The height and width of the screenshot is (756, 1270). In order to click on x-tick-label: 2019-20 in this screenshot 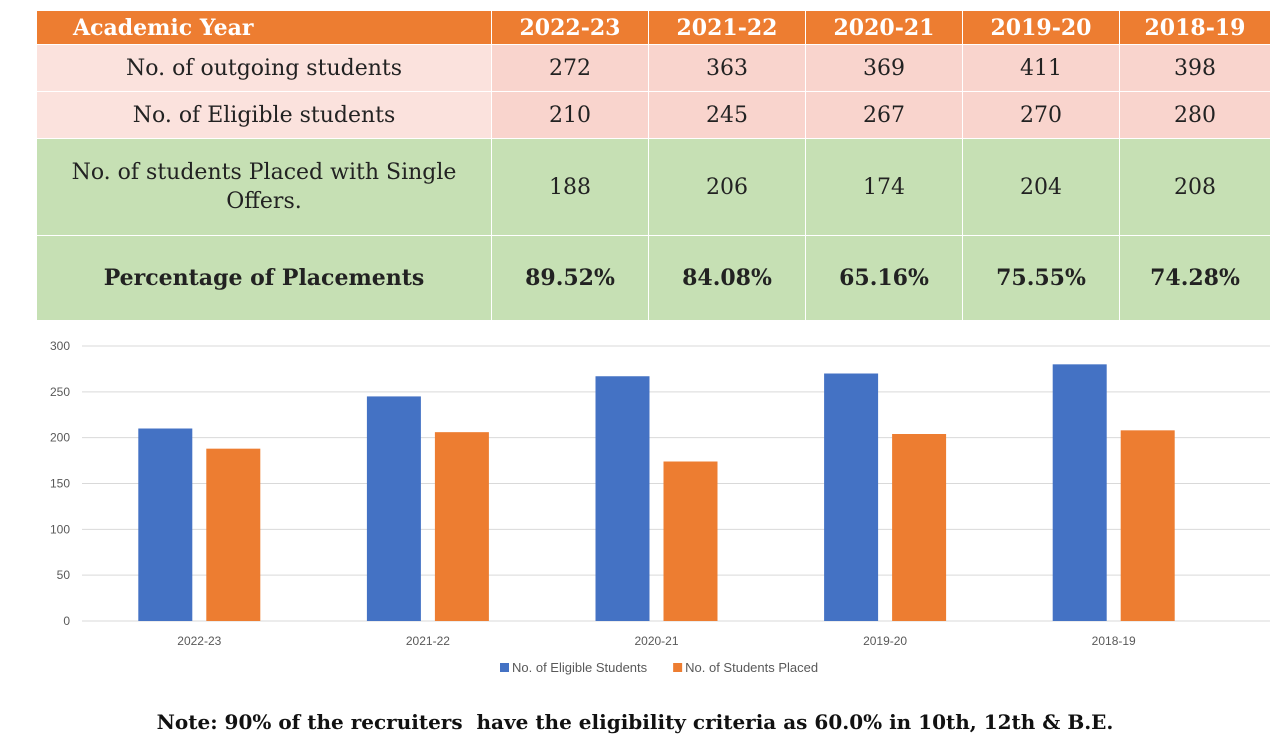, I will do `click(885, 641)`.